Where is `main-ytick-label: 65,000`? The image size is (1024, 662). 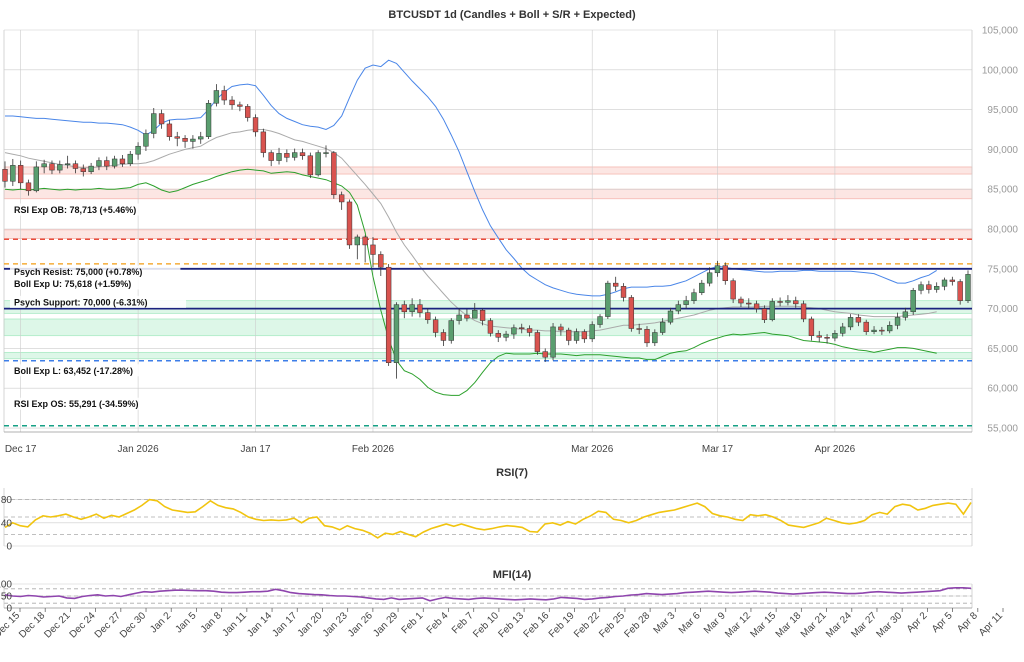 main-ytick-label: 65,000 is located at coordinates (1002, 349).